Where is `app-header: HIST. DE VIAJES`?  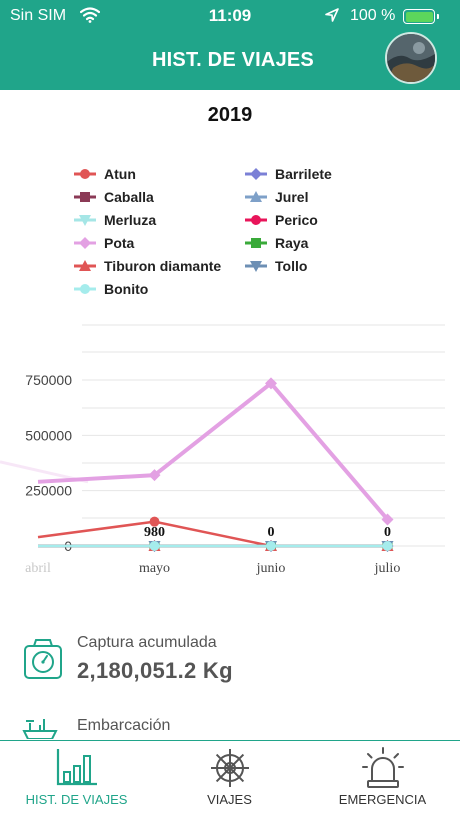
app-header: HIST. DE VIAJES is located at coordinates (230, 61).